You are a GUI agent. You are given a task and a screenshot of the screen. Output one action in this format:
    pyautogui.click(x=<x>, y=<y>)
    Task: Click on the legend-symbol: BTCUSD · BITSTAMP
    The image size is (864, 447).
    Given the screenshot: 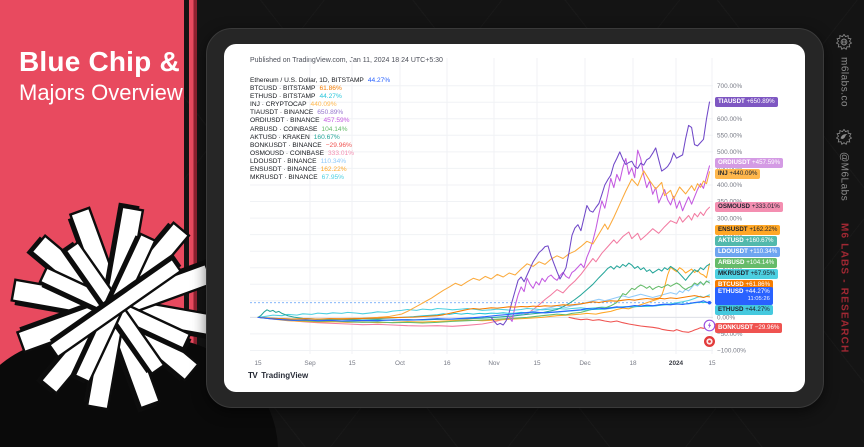 What is the action you would take?
    pyautogui.click(x=283, y=89)
    